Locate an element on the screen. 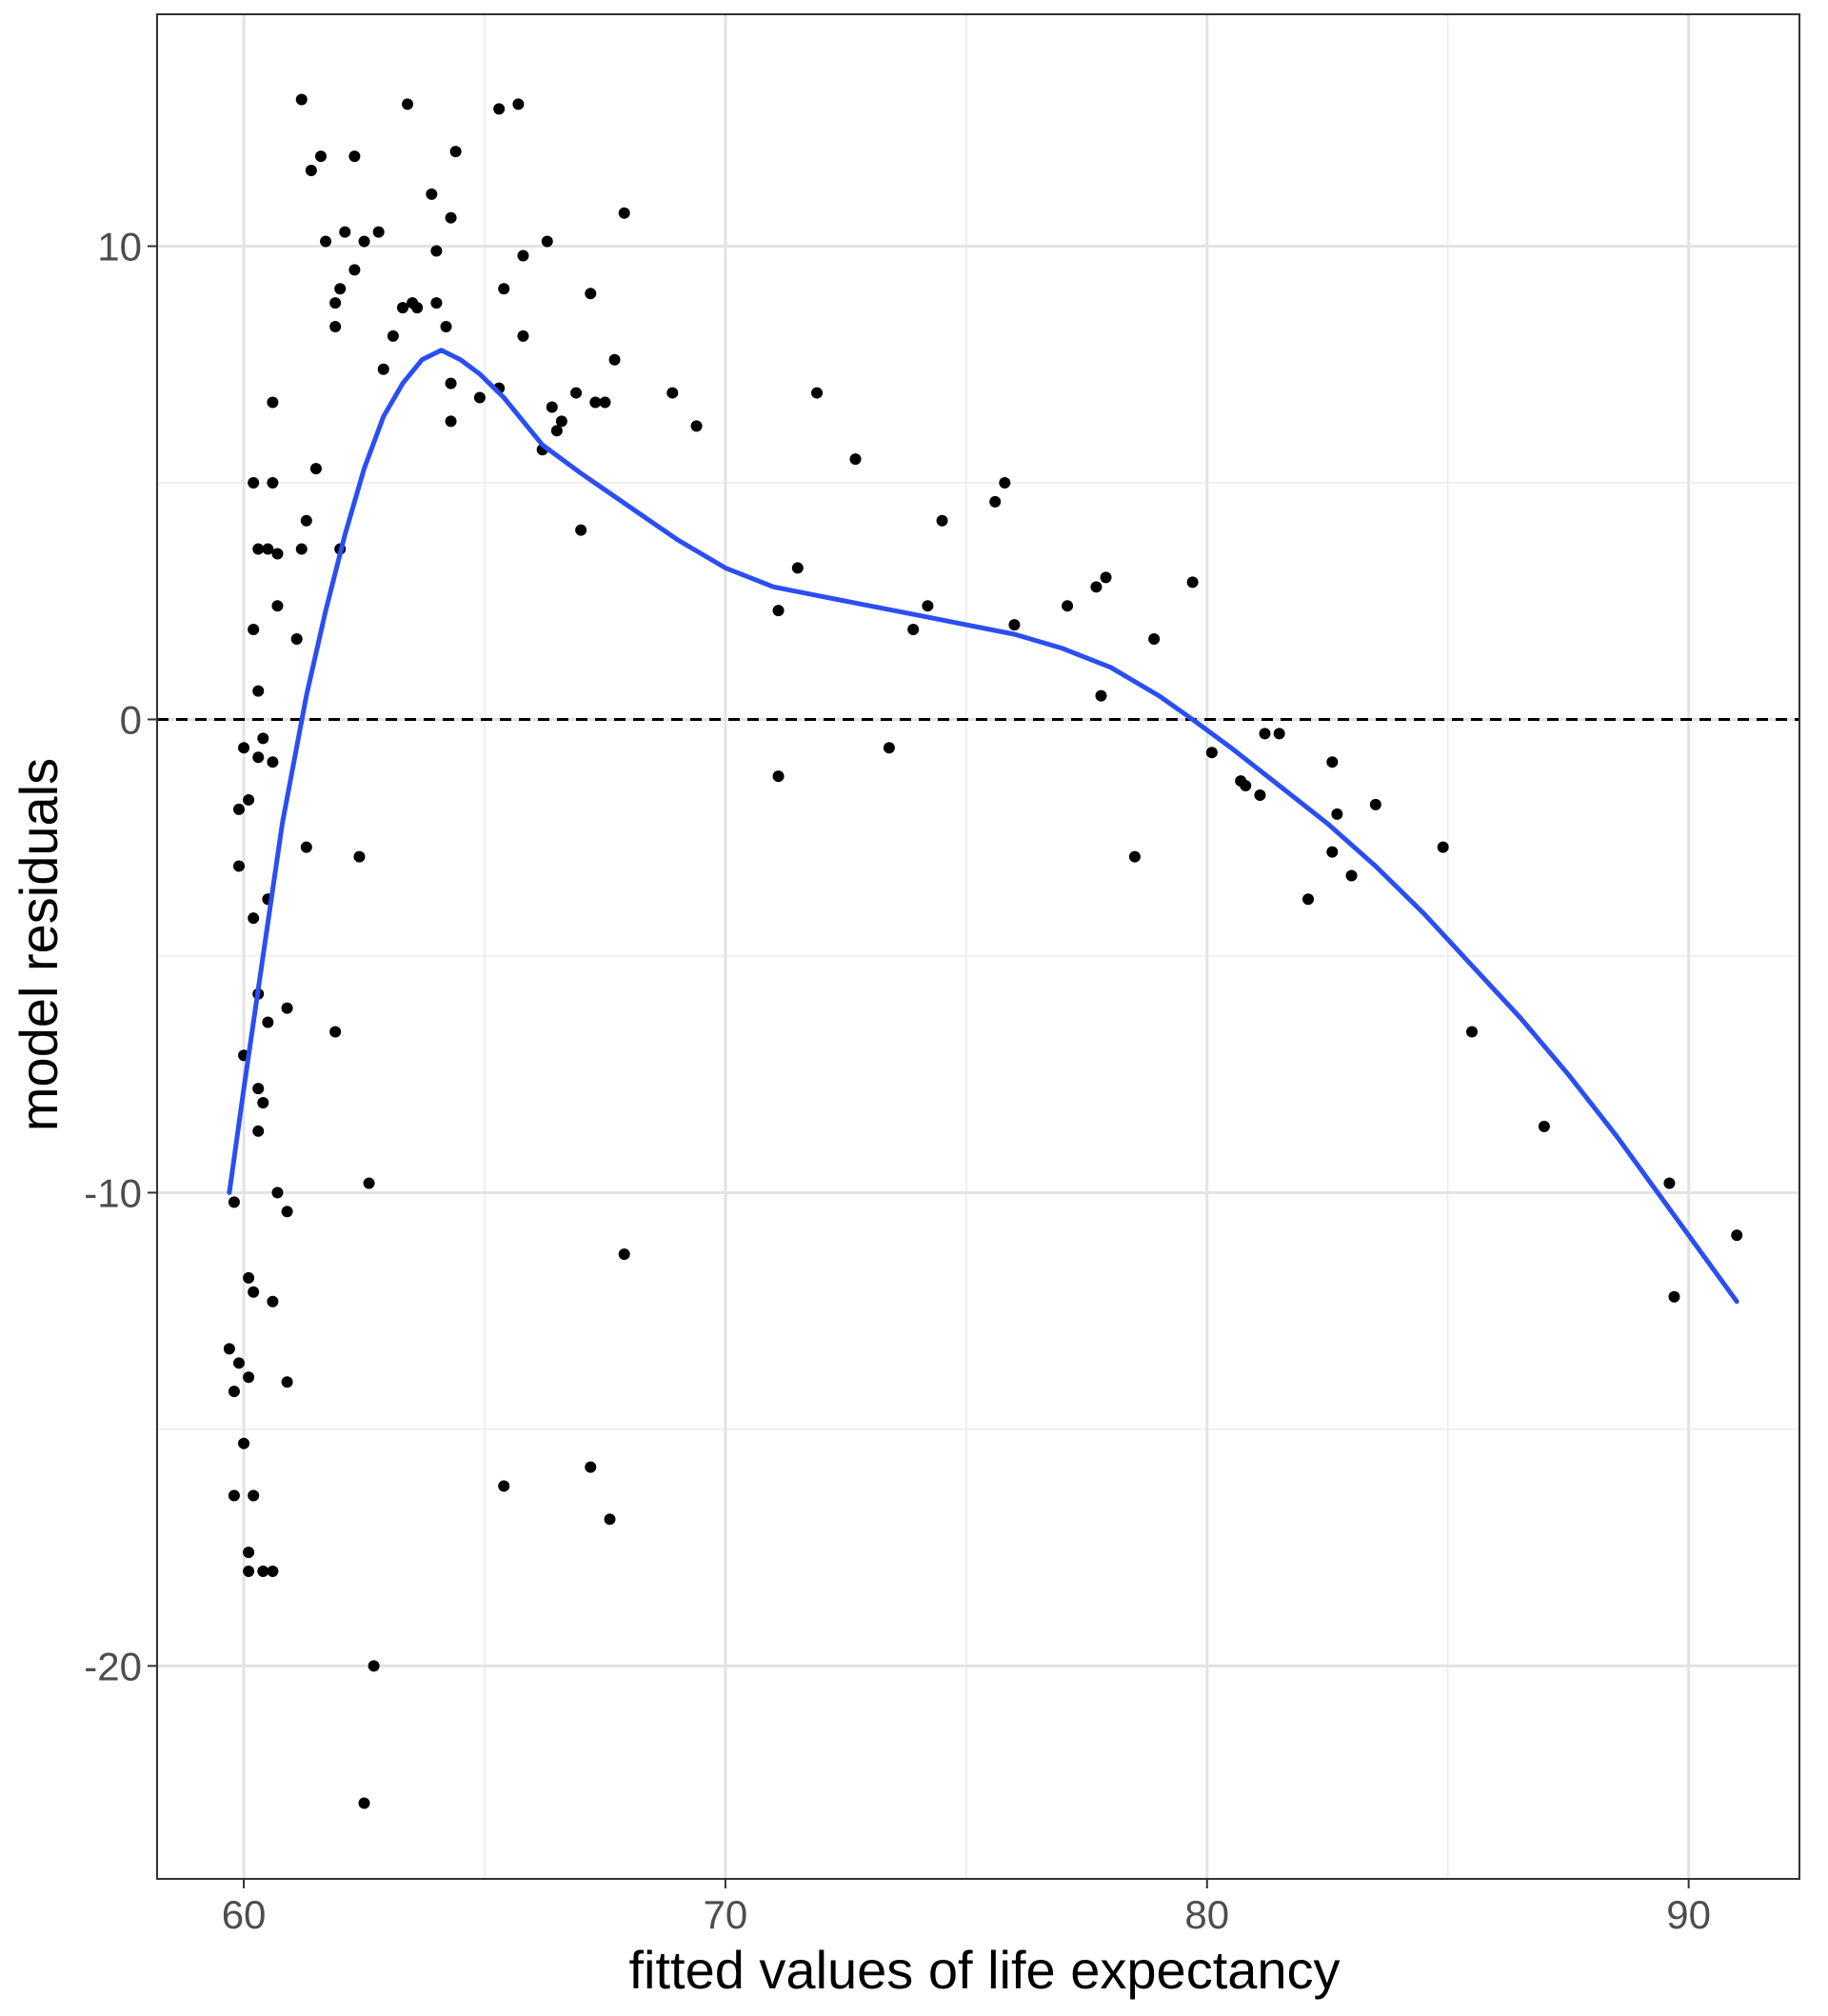 This screenshot has height=2016, width=1828. y-tick-label: 0 is located at coordinates (131, 719).